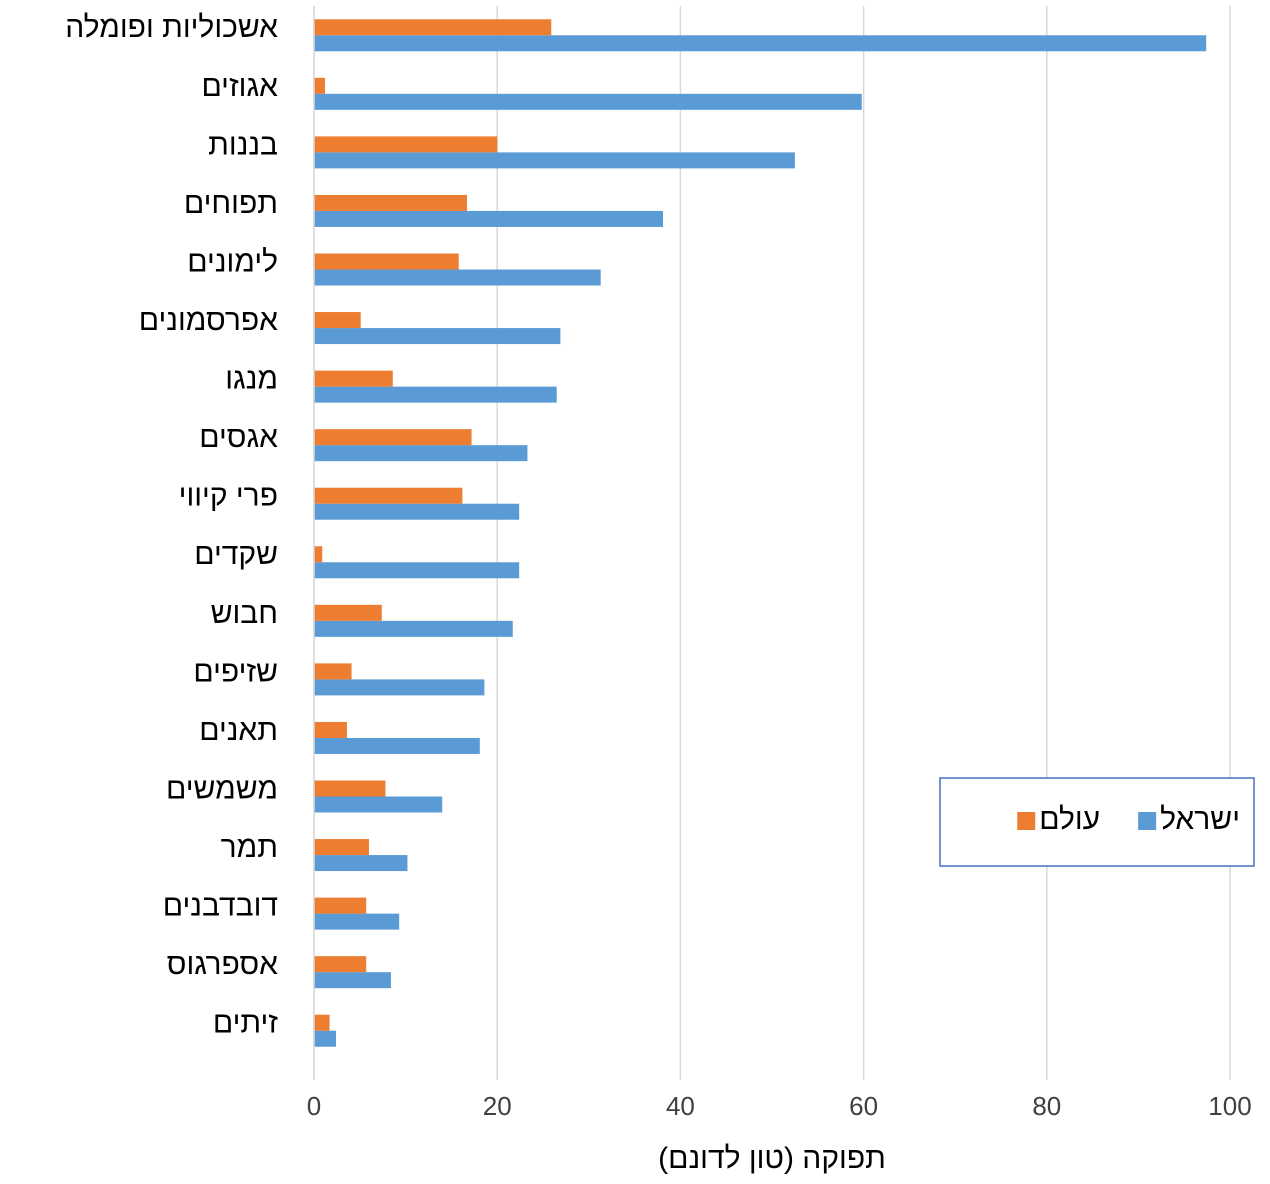 This screenshot has width=1270, height=1184. I want to click on y-tick-label: תמר, so click(249, 847).